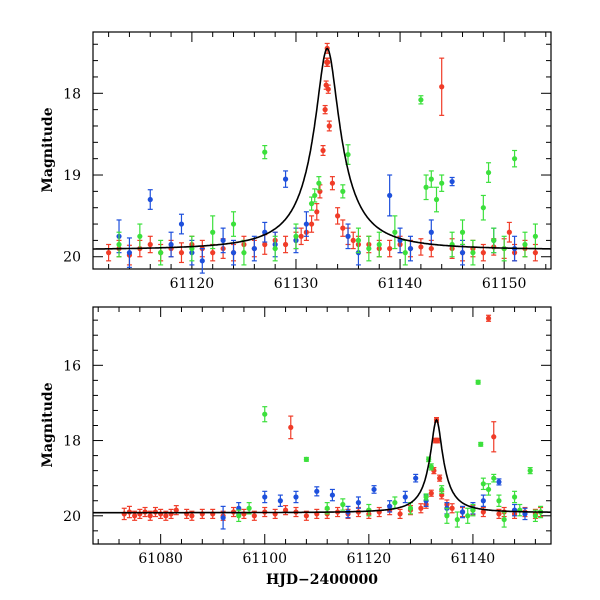 The image size is (600, 600). I want to click on bottom-panel-model-curve, so click(322, 466).